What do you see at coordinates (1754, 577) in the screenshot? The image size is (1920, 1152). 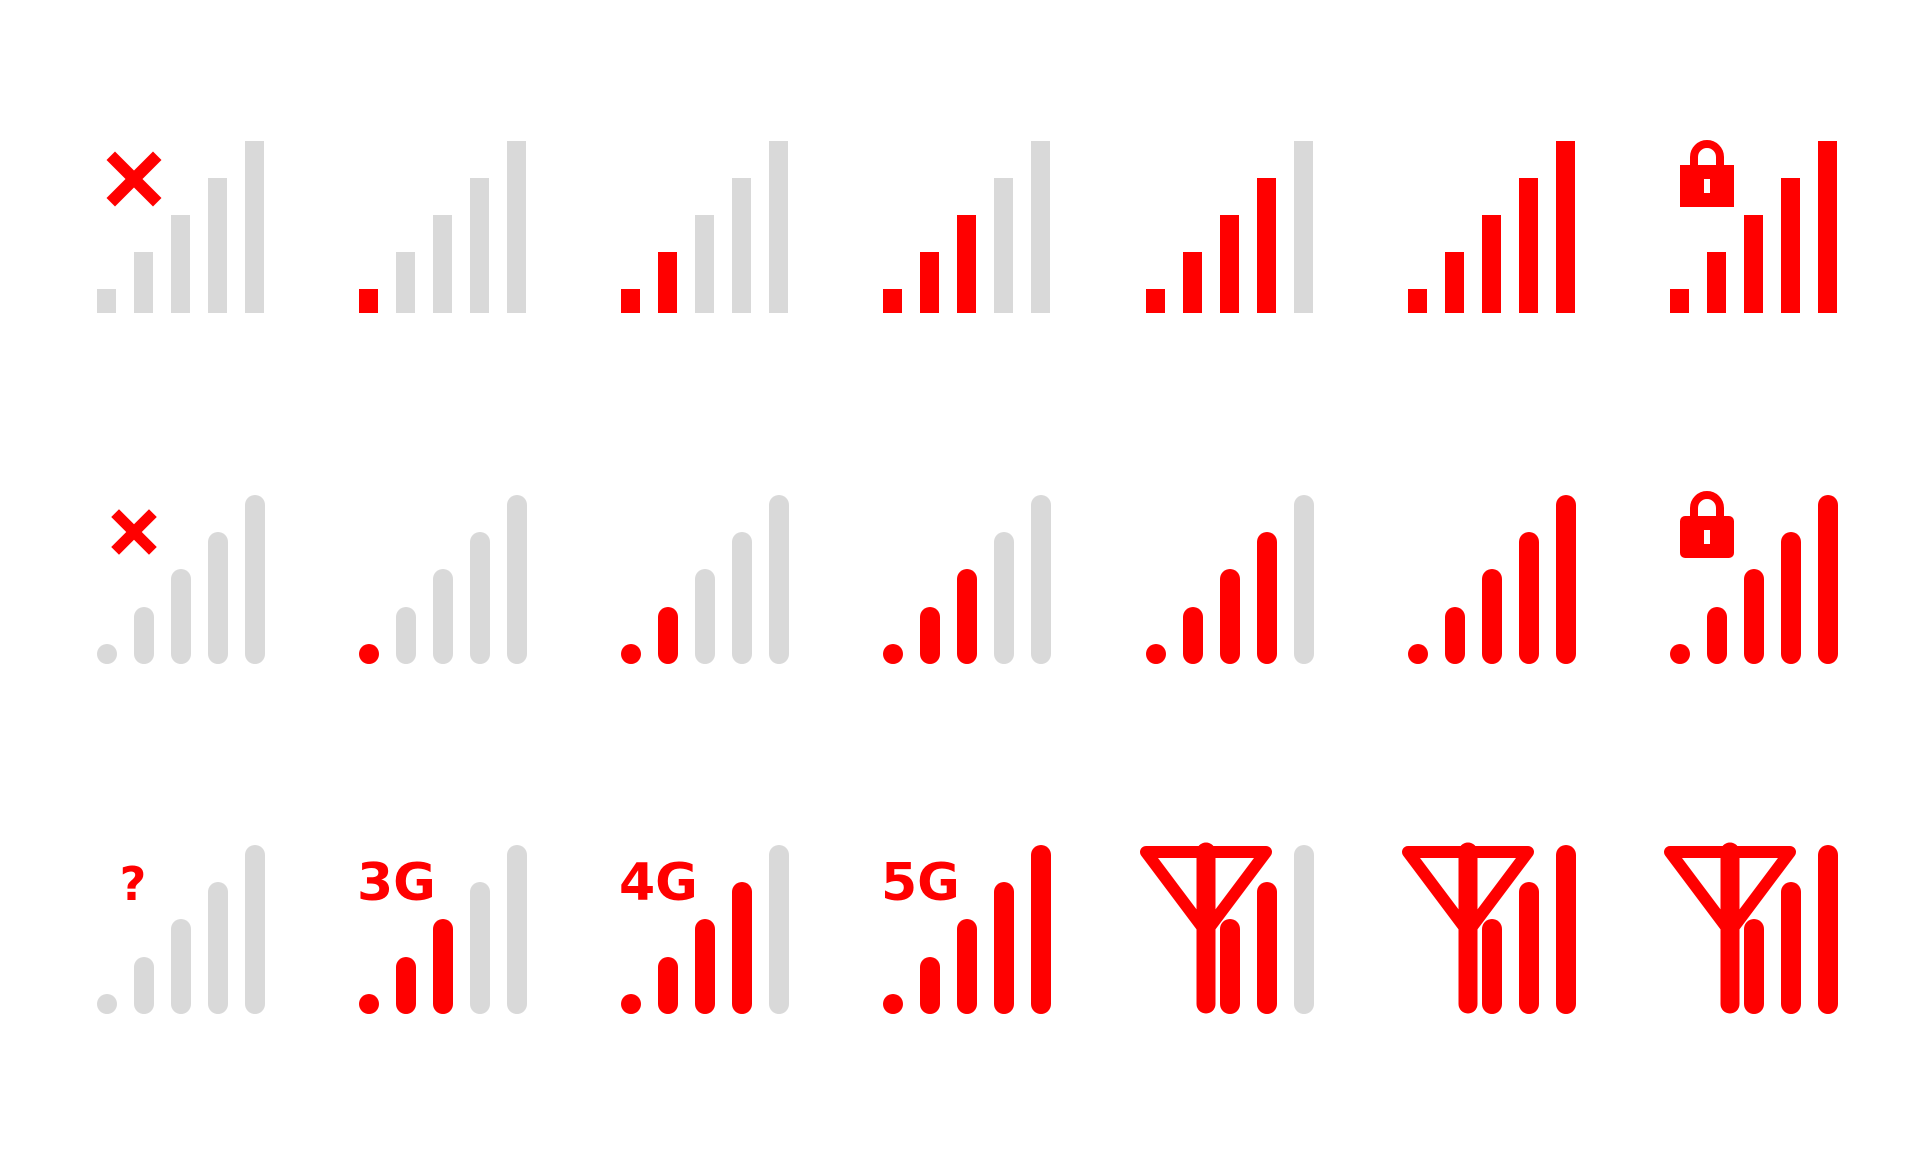 I see `signal-icon-r2-c7` at bounding box center [1754, 577].